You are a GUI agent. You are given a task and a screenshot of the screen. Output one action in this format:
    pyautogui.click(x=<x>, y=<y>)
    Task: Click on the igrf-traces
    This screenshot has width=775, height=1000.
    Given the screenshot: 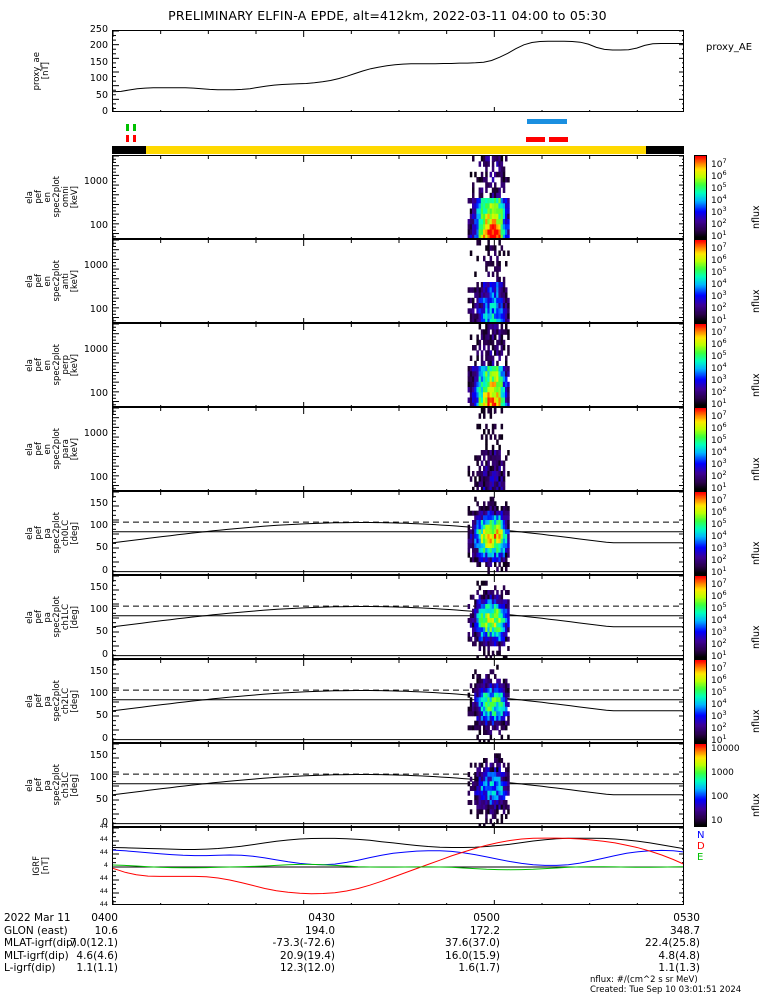 What is the action you would take?
    pyautogui.click(x=398, y=866)
    